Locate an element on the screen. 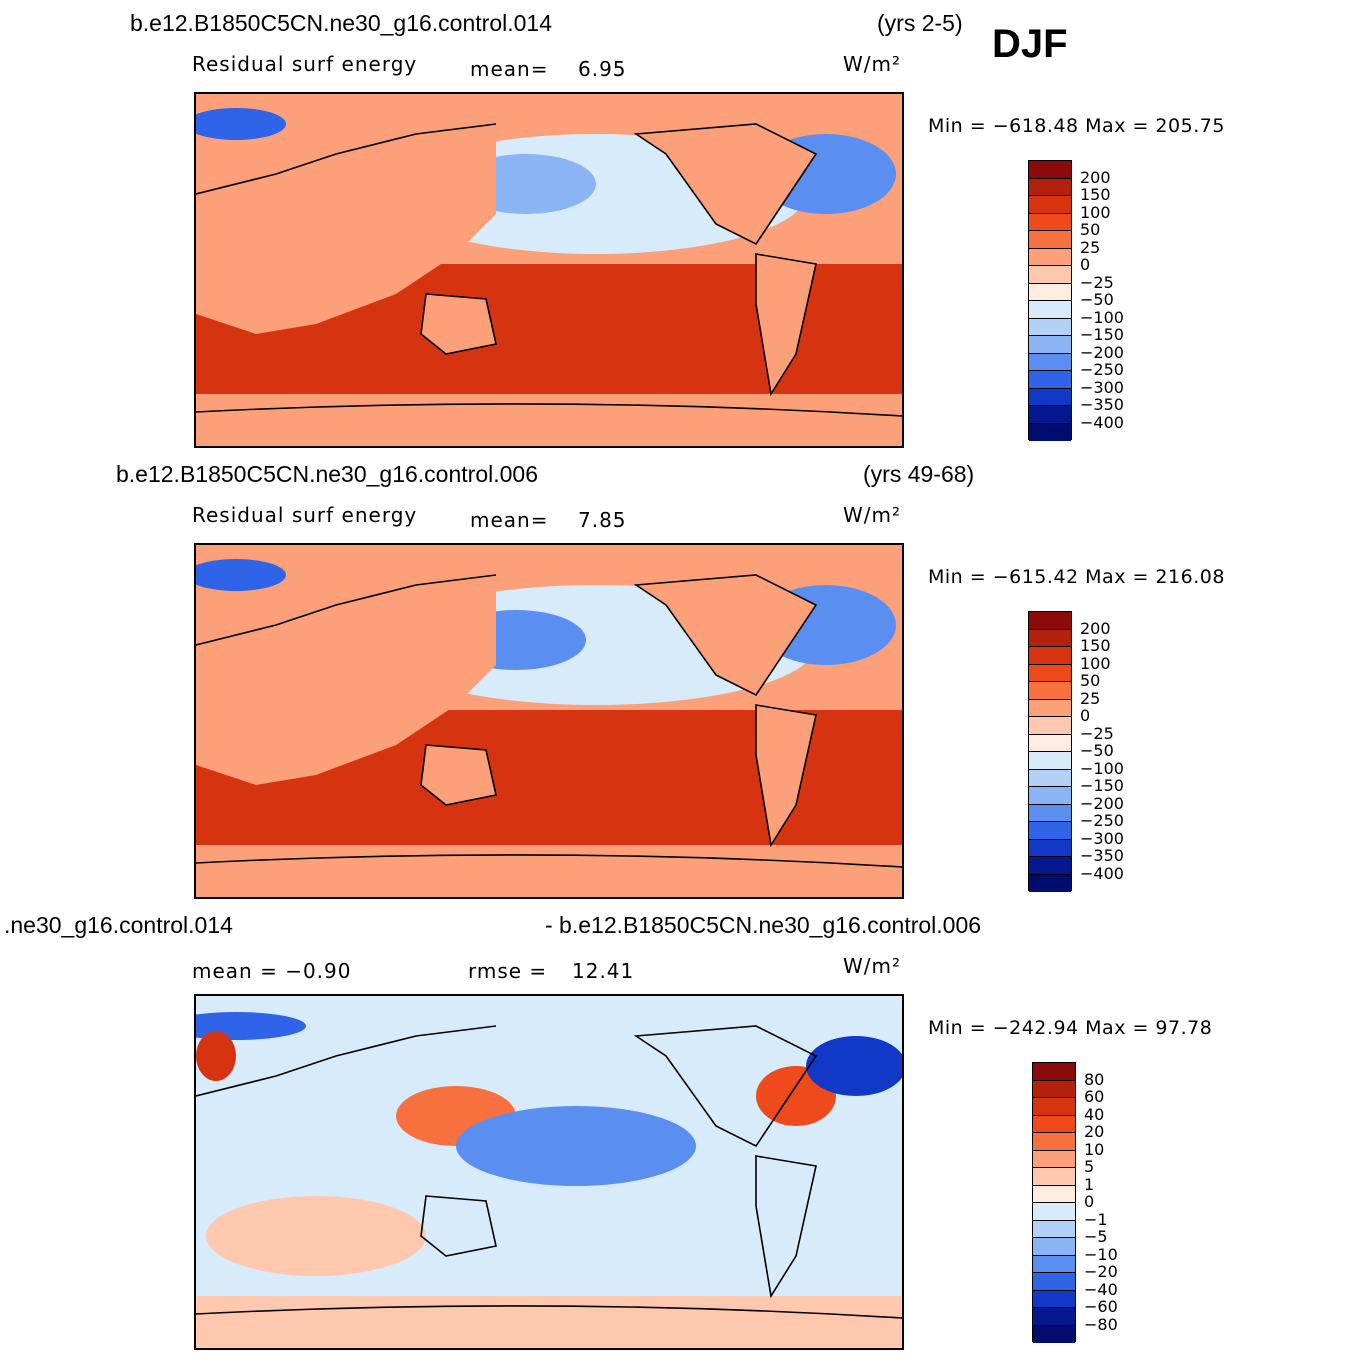 The width and height of the screenshot is (1361, 1363). panel1-nordic-seas is located at coordinates (241, 124).